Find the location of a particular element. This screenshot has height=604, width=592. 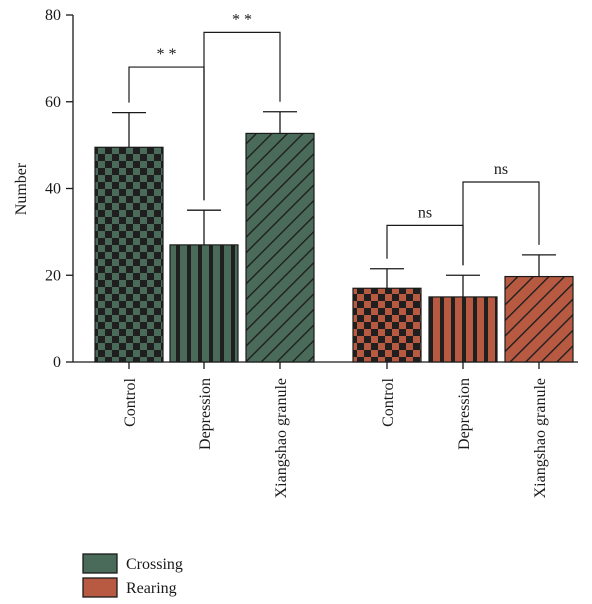

bar-crossing-depression is located at coordinates (204, 303).